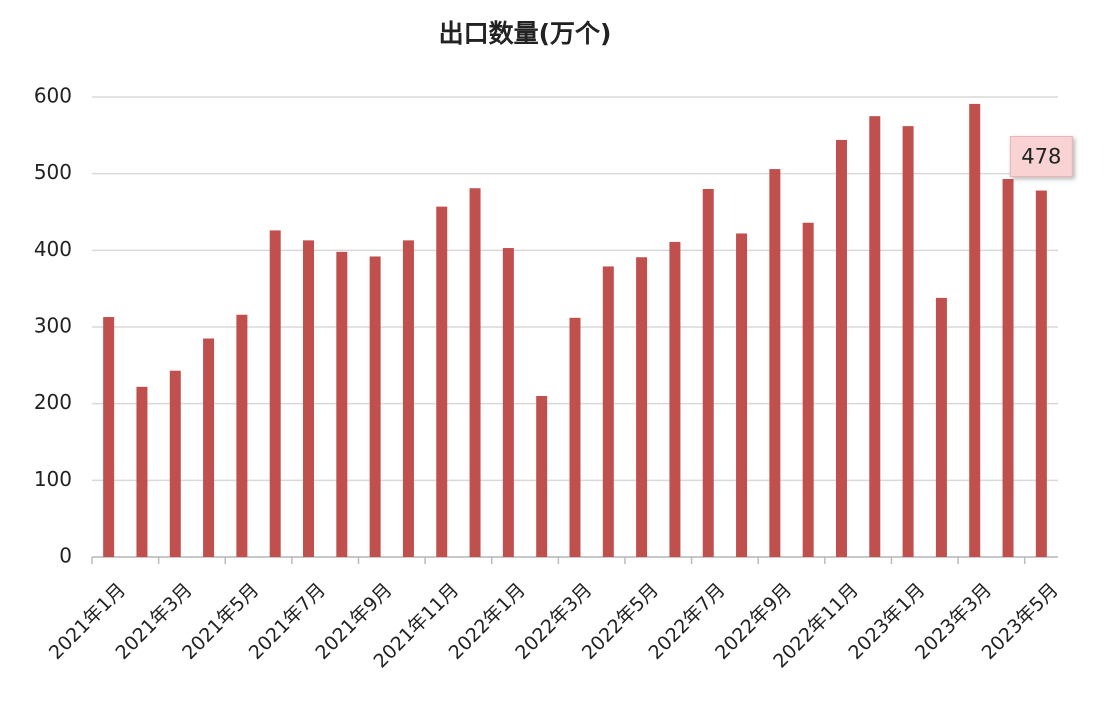  What do you see at coordinates (53, 326) in the screenshot?
I see `y-tick-label: 300` at bounding box center [53, 326].